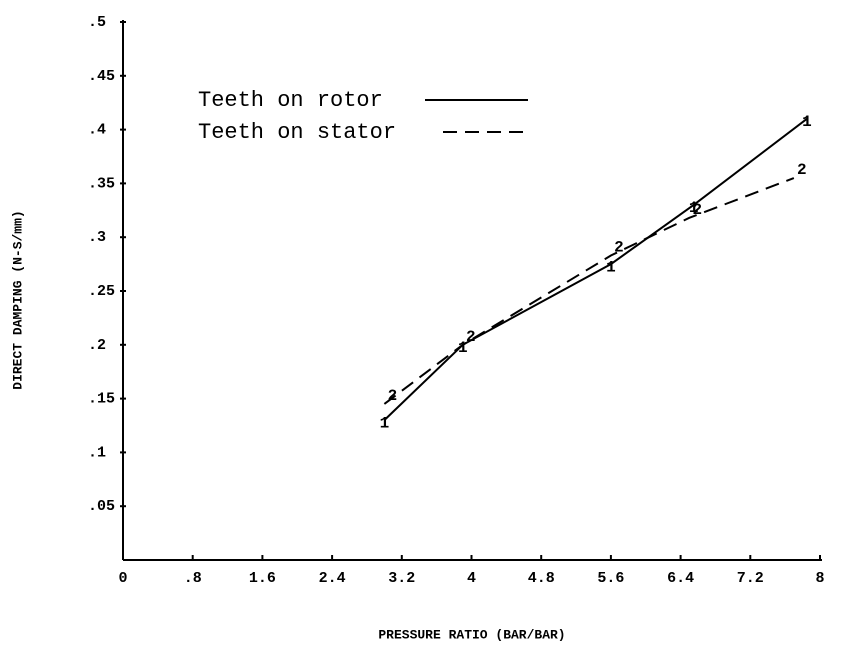  I want to click on y-axis-label: DIRECT DAMPING (N-S/mm), so click(17, 299).